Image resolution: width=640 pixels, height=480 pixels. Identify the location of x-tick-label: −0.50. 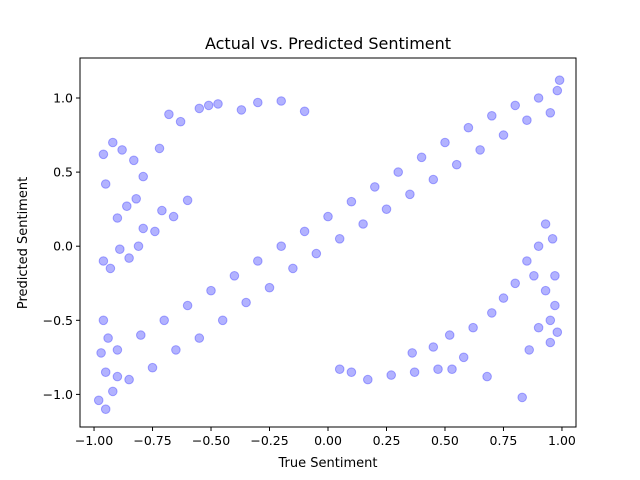
(211, 440).